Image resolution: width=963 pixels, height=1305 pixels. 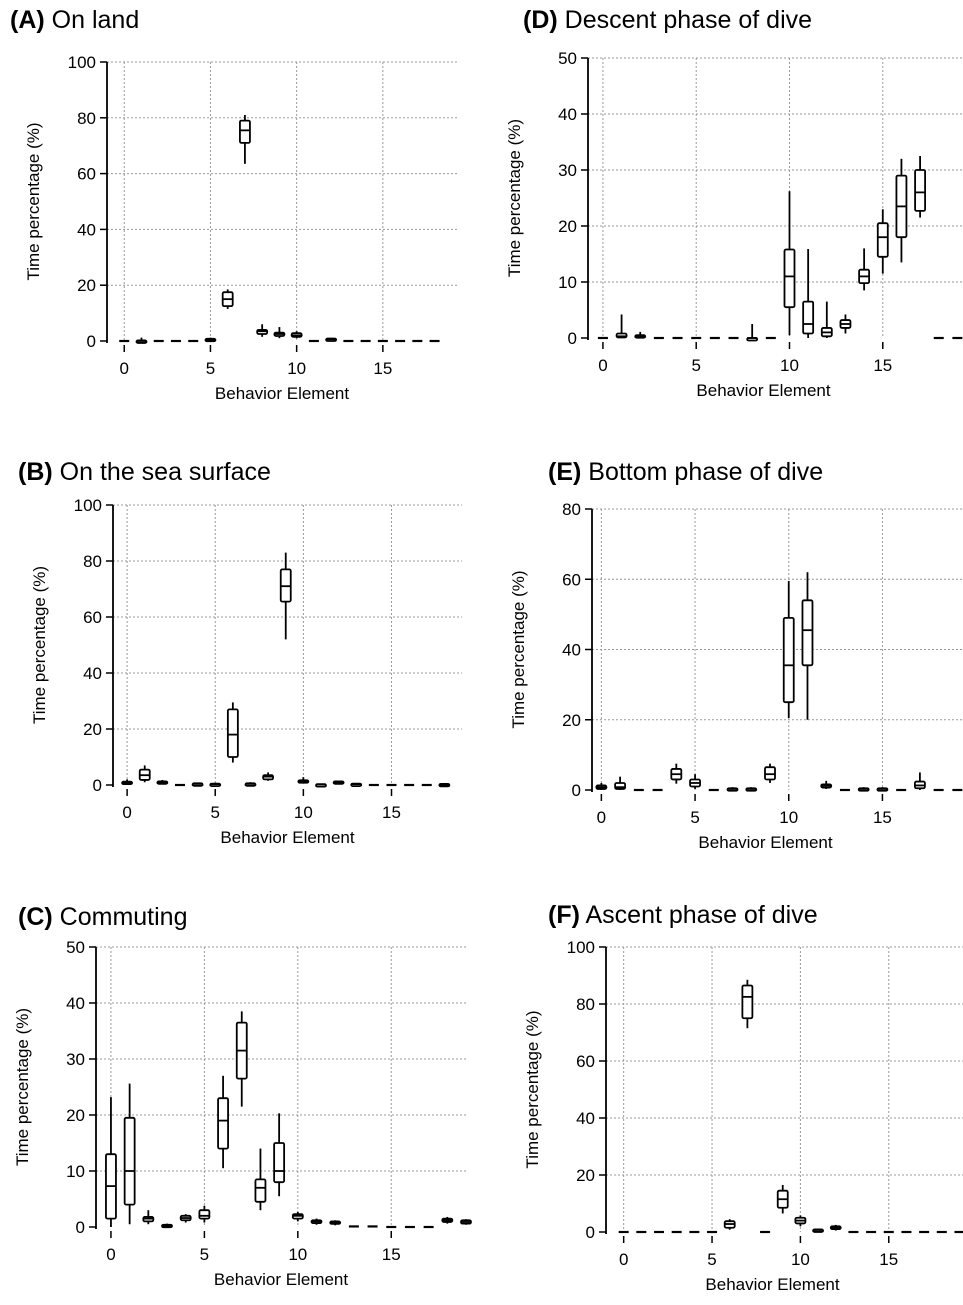 I want to click on y-tick-label: 10, so click(x=75, y=1171).